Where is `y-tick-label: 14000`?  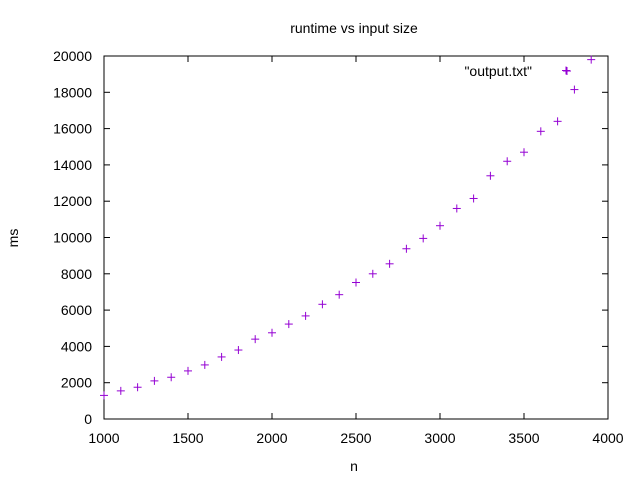
y-tick-label: 14000 is located at coordinates (72, 165).